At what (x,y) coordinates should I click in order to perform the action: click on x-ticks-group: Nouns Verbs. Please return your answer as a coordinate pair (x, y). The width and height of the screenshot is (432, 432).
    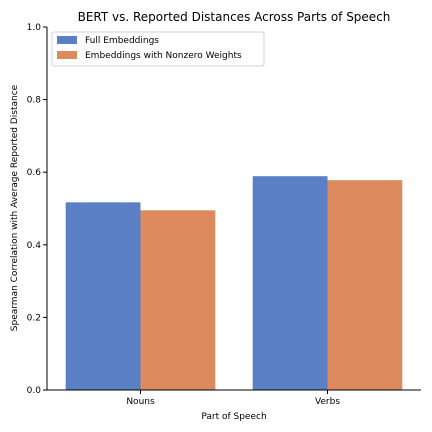
    Looking at the image, I should click on (233, 398).